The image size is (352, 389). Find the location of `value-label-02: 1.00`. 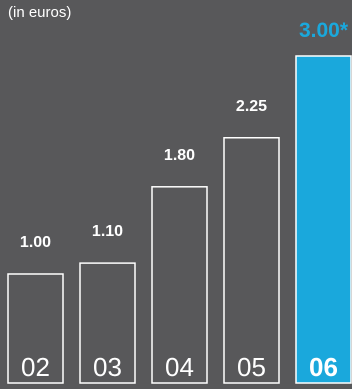

value-label-02: 1.00 is located at coordinates (35, 242).